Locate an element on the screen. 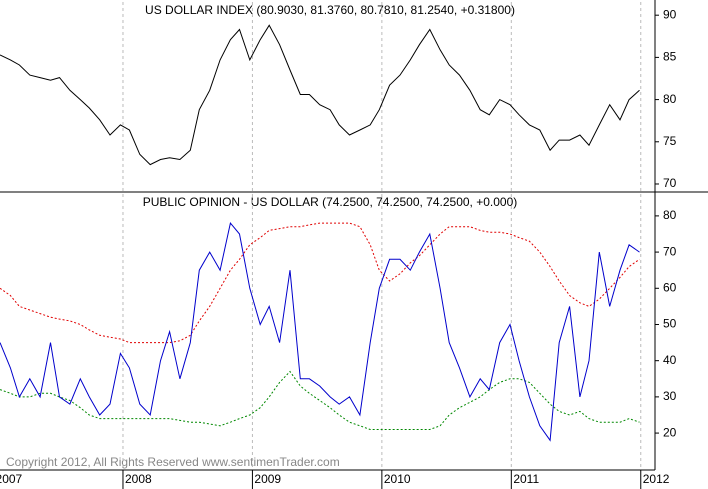 The width and height of the screenshot is (708, 489). x-tick-label: 2007 is located at coordinates (11, 479).